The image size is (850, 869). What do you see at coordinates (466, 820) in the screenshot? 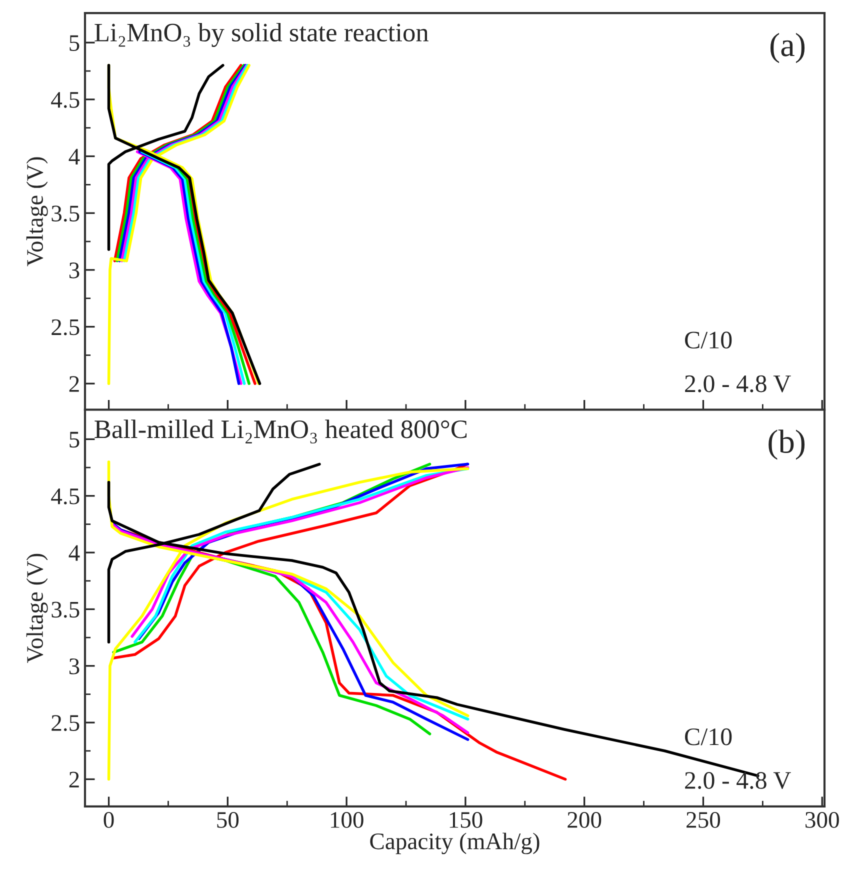
I see `x-tick-label: 150` at bounding box center [466, 820].